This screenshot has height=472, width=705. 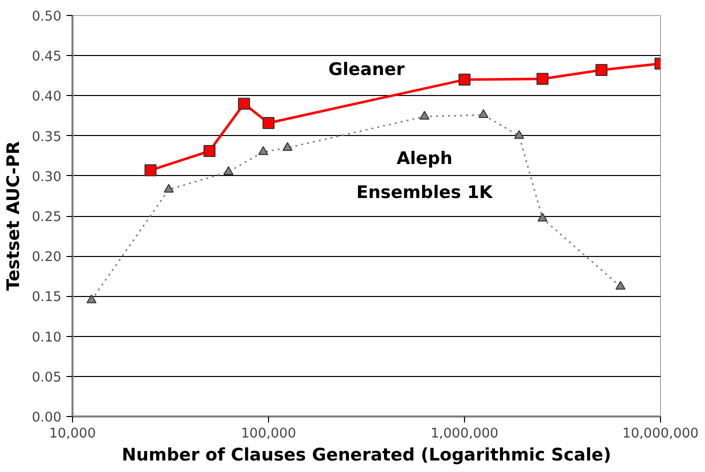 What do you see at coordinates (367, 70) in the screenshot?
I see `series-label: Gleaner` at bounding box center [367, 70].